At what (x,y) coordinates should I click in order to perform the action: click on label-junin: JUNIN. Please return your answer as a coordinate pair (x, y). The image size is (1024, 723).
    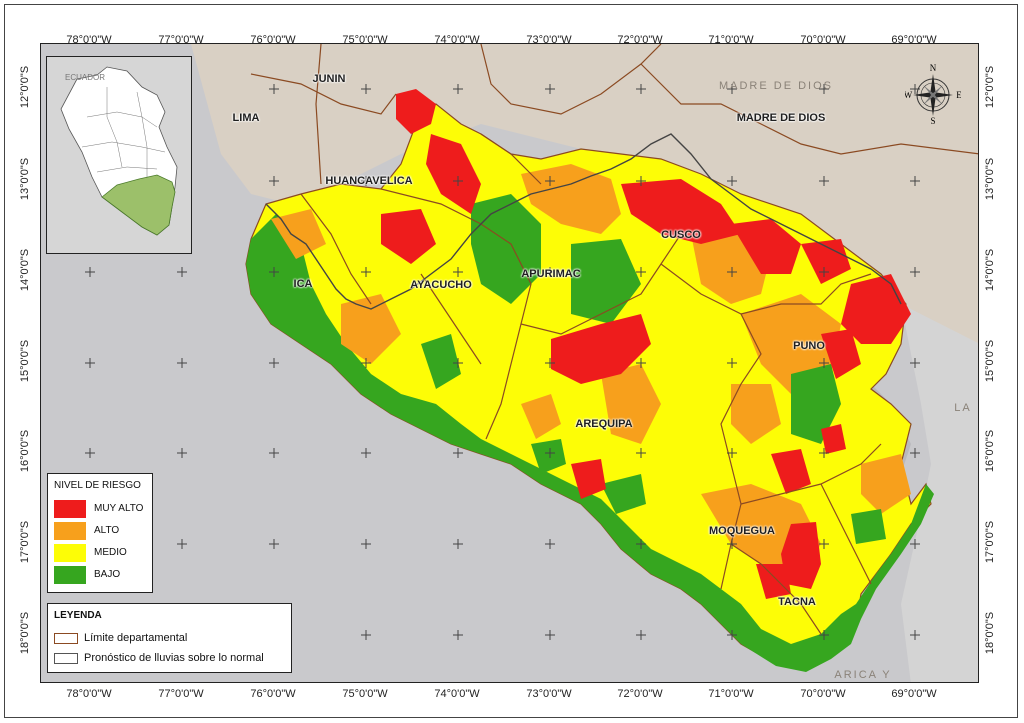
    Looking at the image, I should click on (329, 79).